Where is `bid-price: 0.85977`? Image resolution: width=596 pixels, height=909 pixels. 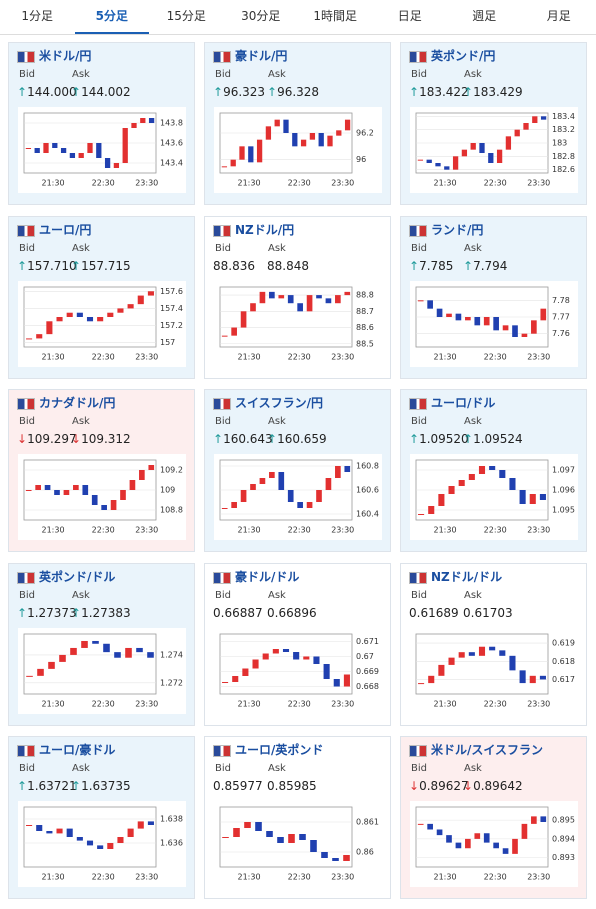 bid-price: 0.85977 is located at coordinates (238, 786).